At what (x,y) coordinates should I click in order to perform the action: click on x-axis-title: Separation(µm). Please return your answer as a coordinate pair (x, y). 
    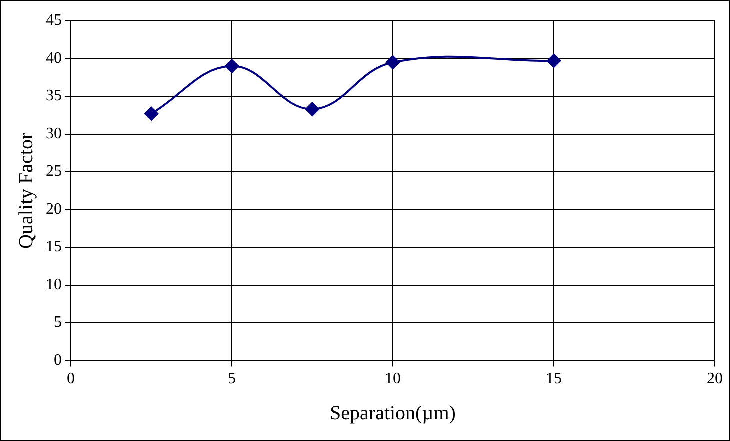
    Looking at the image, I should click on (393, 413).